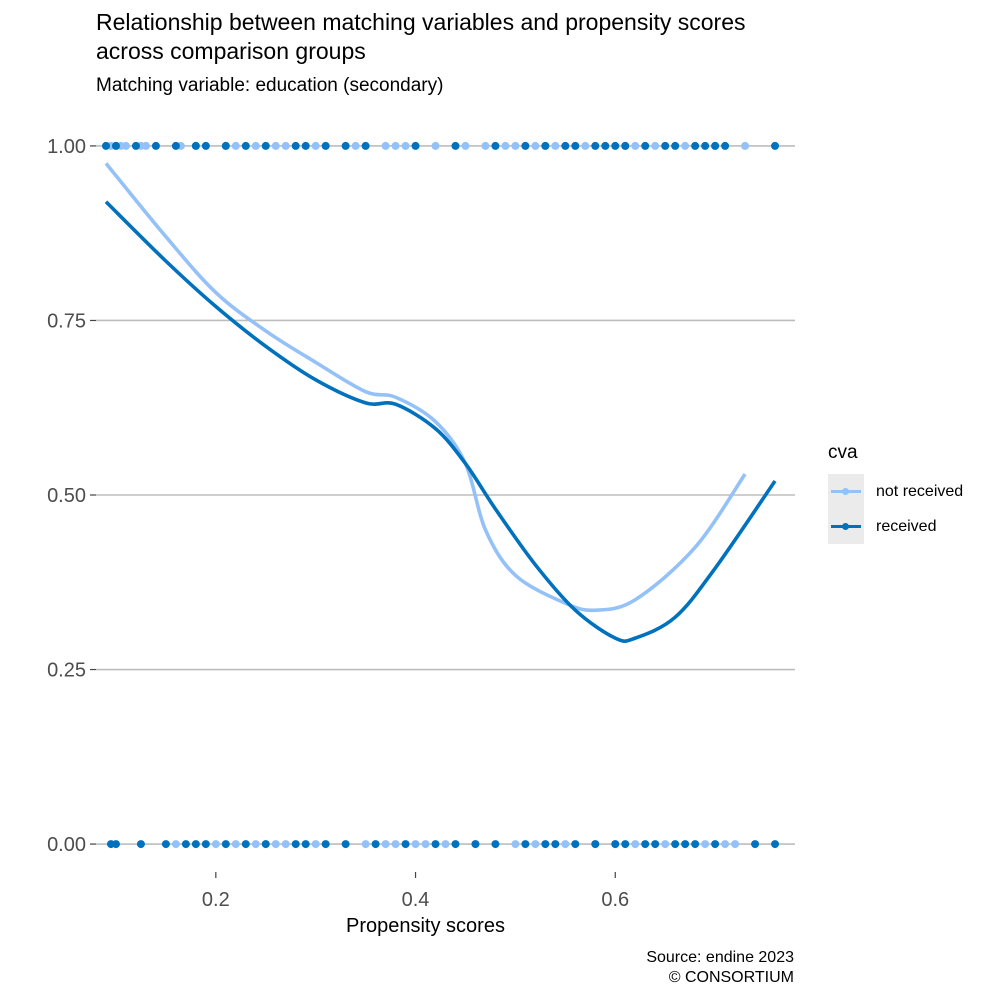  Describe the element at coordinates (66, 845) in the screenshot. I see `y-tick-label: 0.00` at that location.